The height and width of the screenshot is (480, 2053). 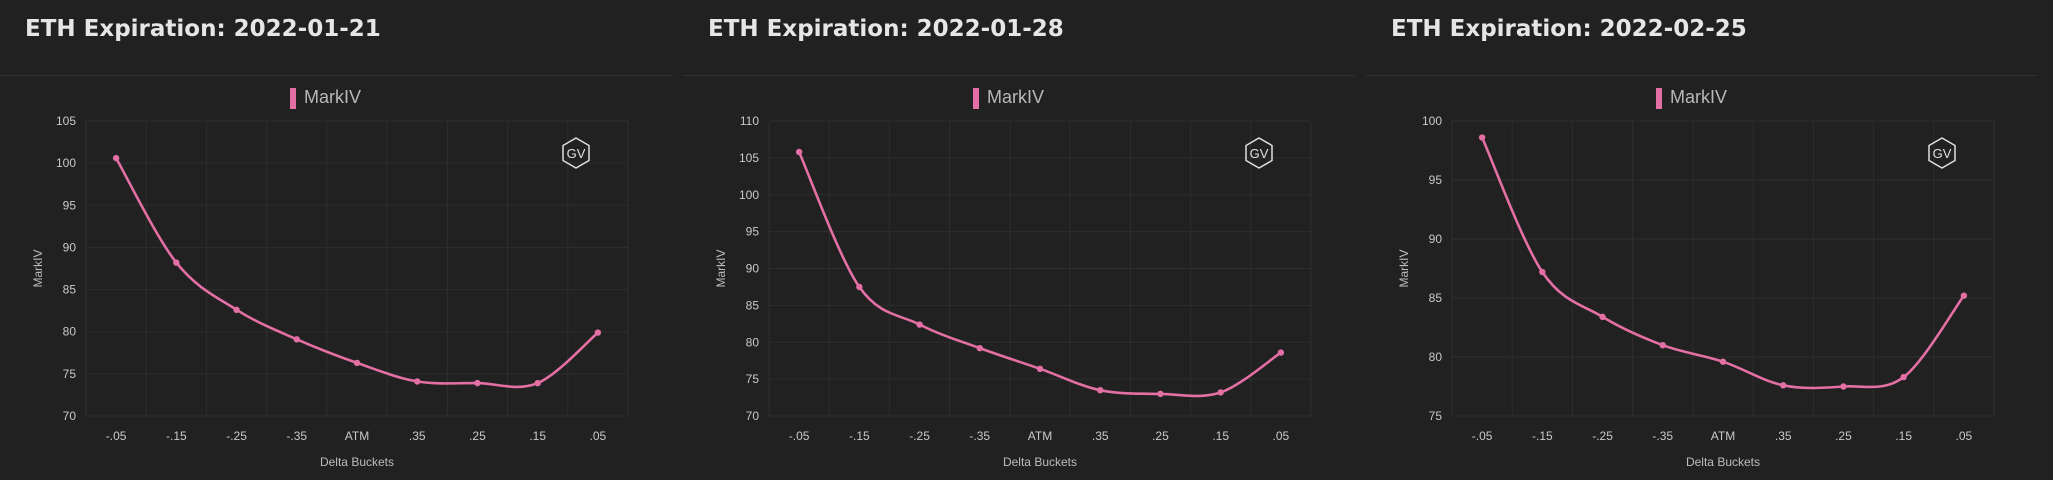 What do you see at coordinates (749, 121) in the screenshot?
I see `y-tick-label: 110` at bounding box center [749, 121].